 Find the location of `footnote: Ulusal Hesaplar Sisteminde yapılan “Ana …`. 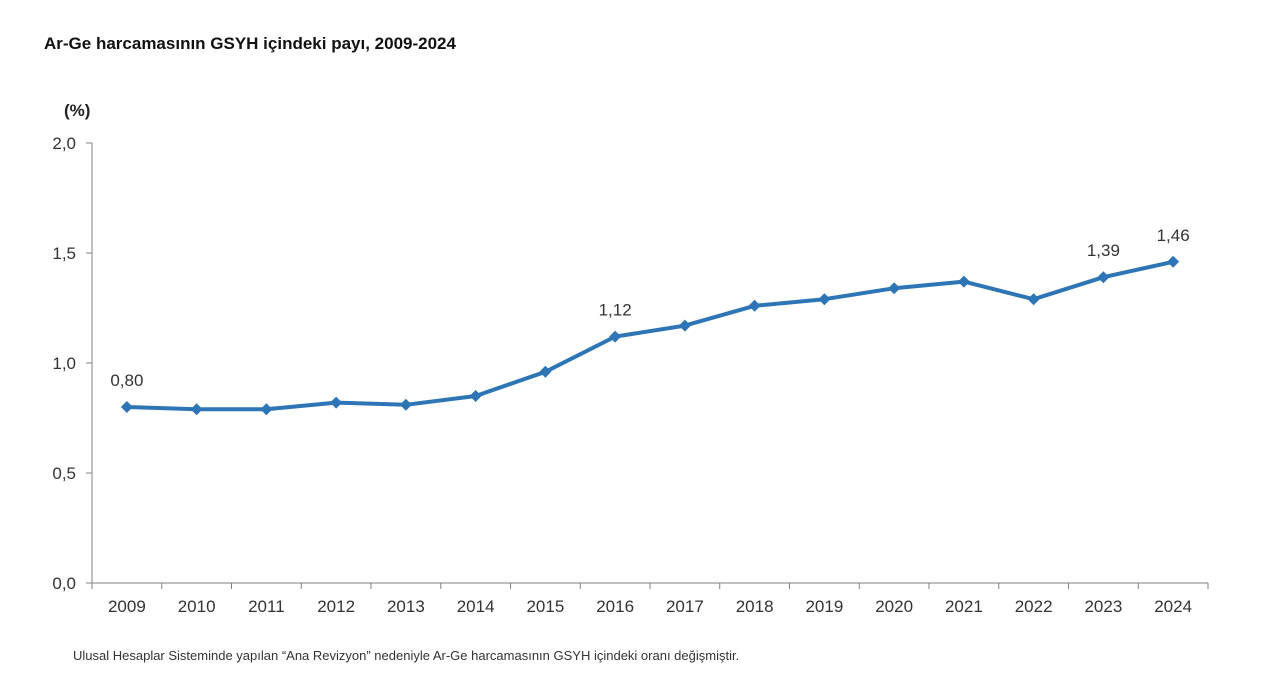

footnote: Ulusal Hesaplar Sisteminde yapılan “Ana … is located at coordinates (406, 655).